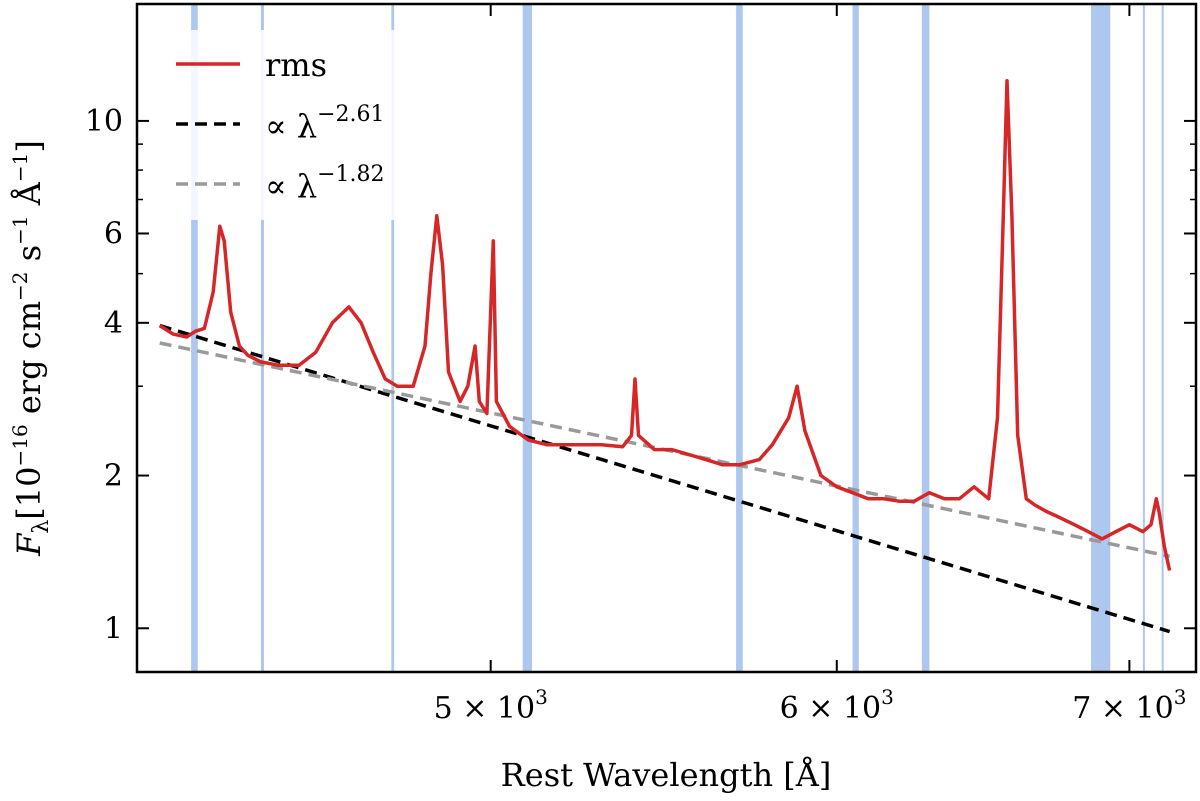  What do you see at coordinates (104, 121) in the screenshot?
I see `y-tick-label-4: 10` at bounding box center [104, 121].